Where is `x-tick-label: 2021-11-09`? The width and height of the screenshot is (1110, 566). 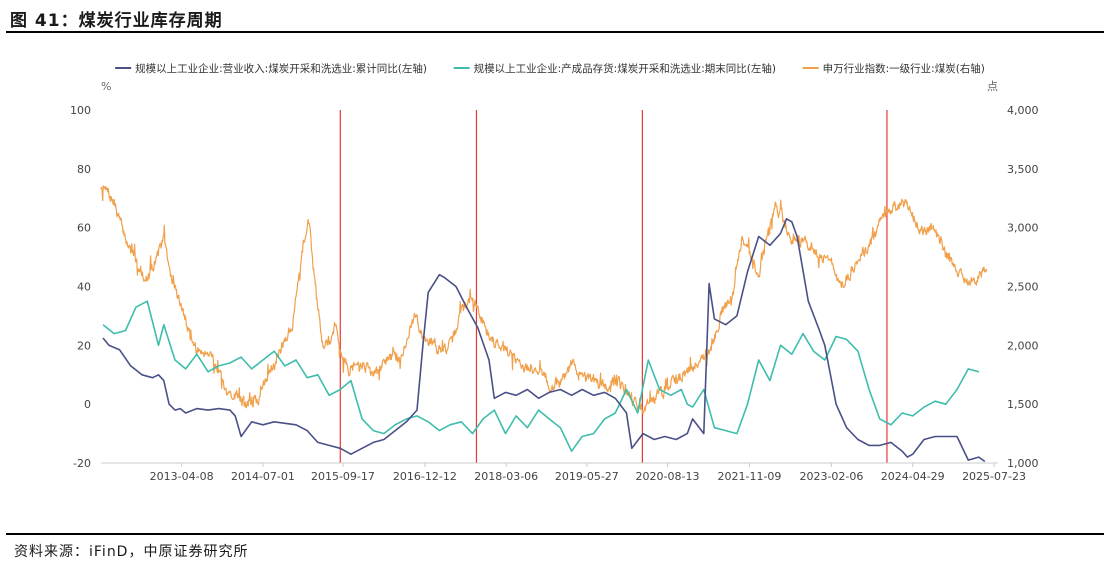
x-tick-label: 2021-11-09 is located at coordinates (749, 476).